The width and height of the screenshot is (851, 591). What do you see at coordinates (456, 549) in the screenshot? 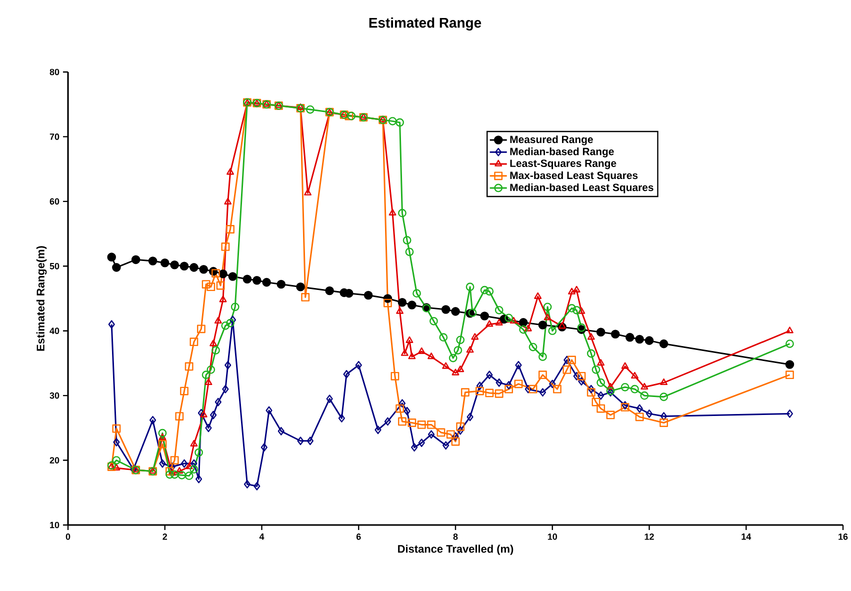
I see `x-axis-title: Distance Travelled (m)` at bounding box center [456, 549].